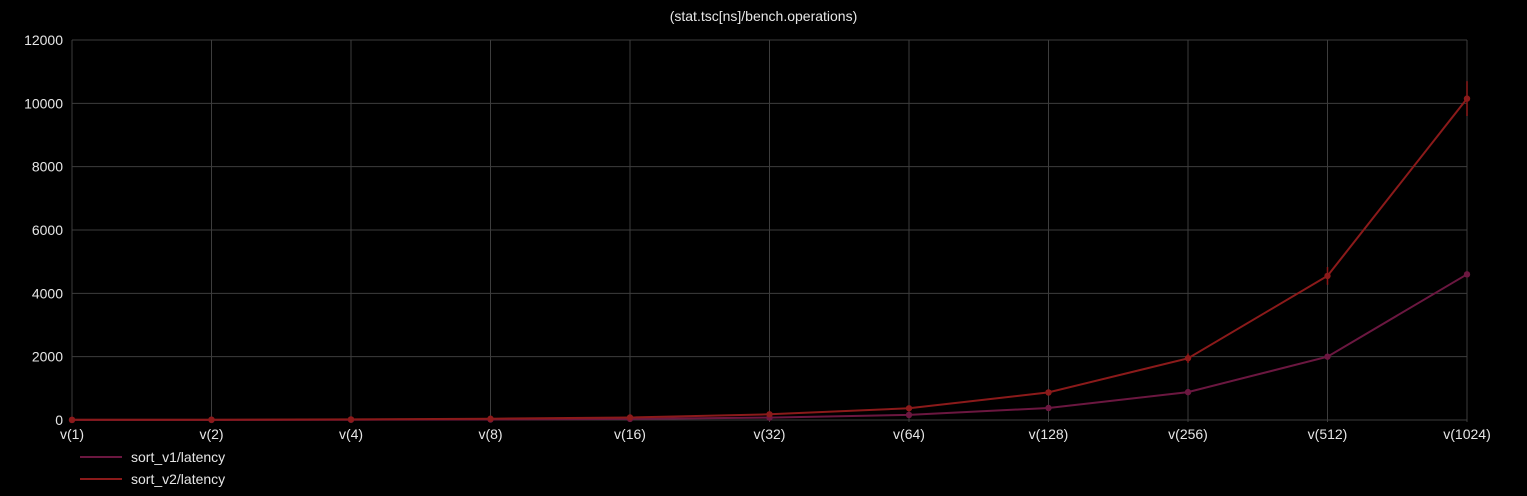  I want to click on legend: sort_v1/latency sort_v2/latency, so click(152, 468).